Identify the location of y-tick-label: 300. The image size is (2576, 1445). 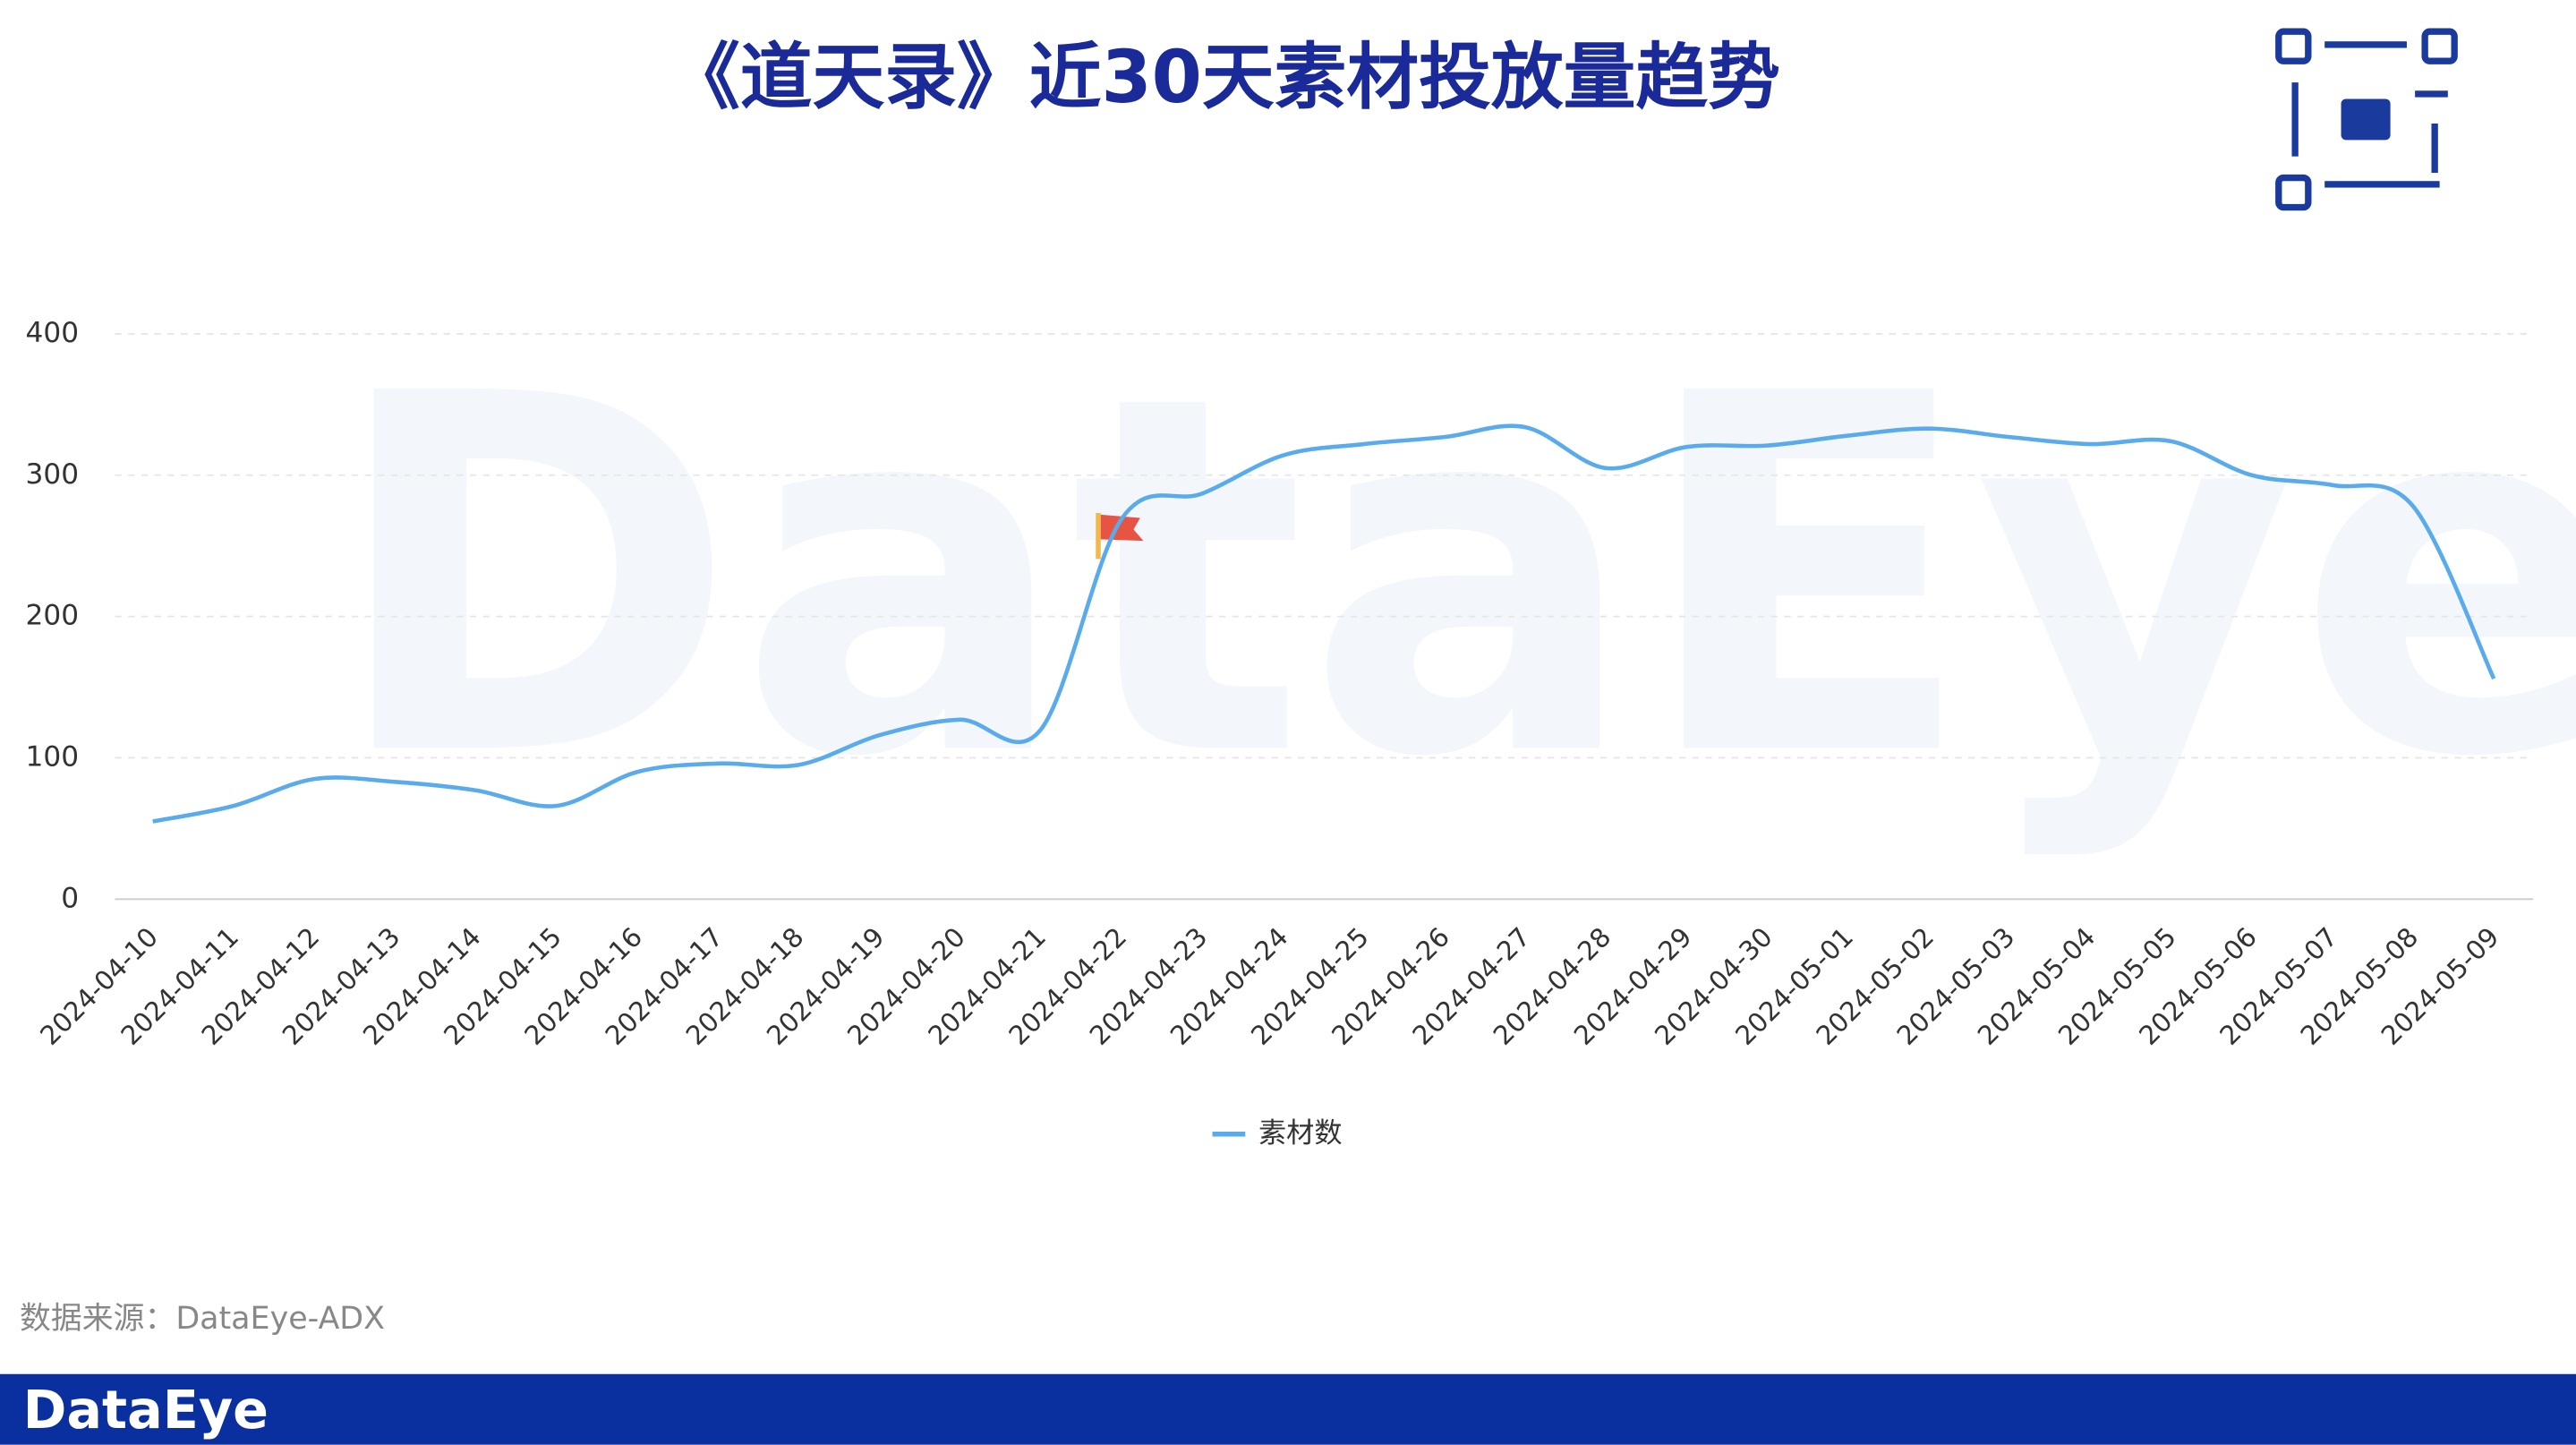
(53, 475).